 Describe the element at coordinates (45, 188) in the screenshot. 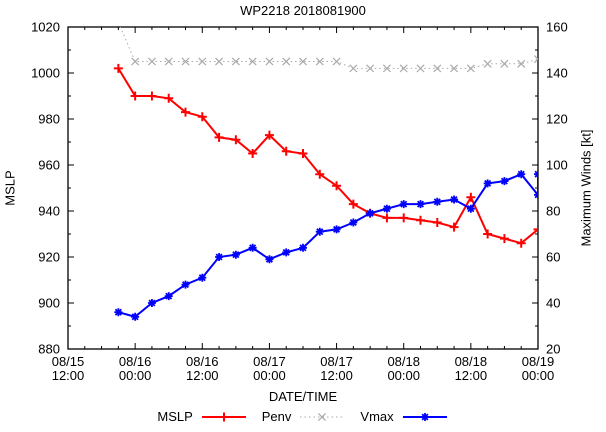

I see `y-tick-labels-left: 880 900 920 940 960 980 1000 1020` at that location.